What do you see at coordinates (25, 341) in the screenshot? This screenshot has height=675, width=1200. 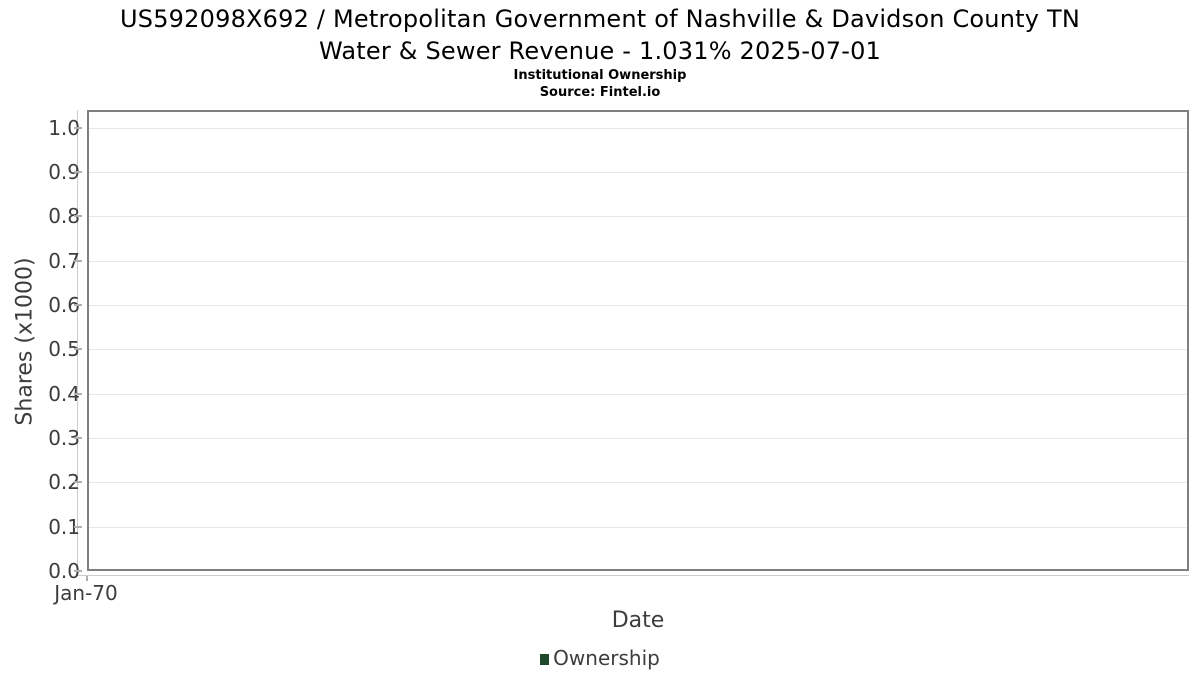 I see `y-axis-title: Shares (x1000)` at bounding box center [25, 341].